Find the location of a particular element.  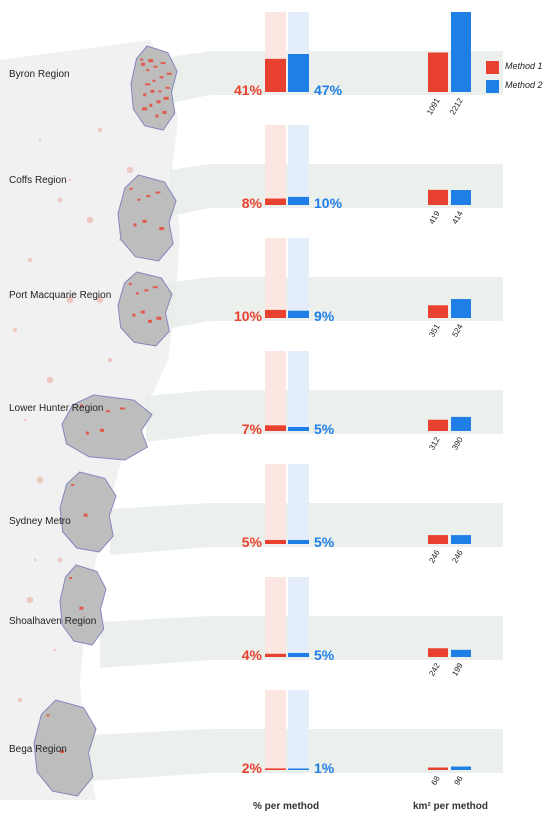

km2-label-m1: 68 is located at coordinates (435, 780).